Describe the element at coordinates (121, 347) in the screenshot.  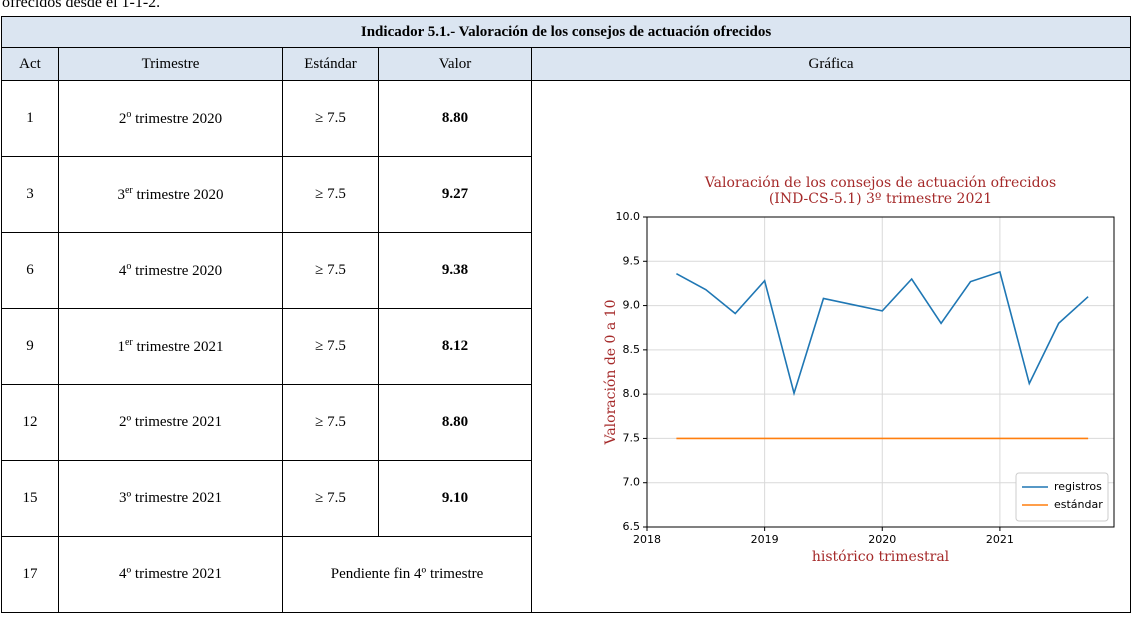
I see `ordinal: 1` at that location.